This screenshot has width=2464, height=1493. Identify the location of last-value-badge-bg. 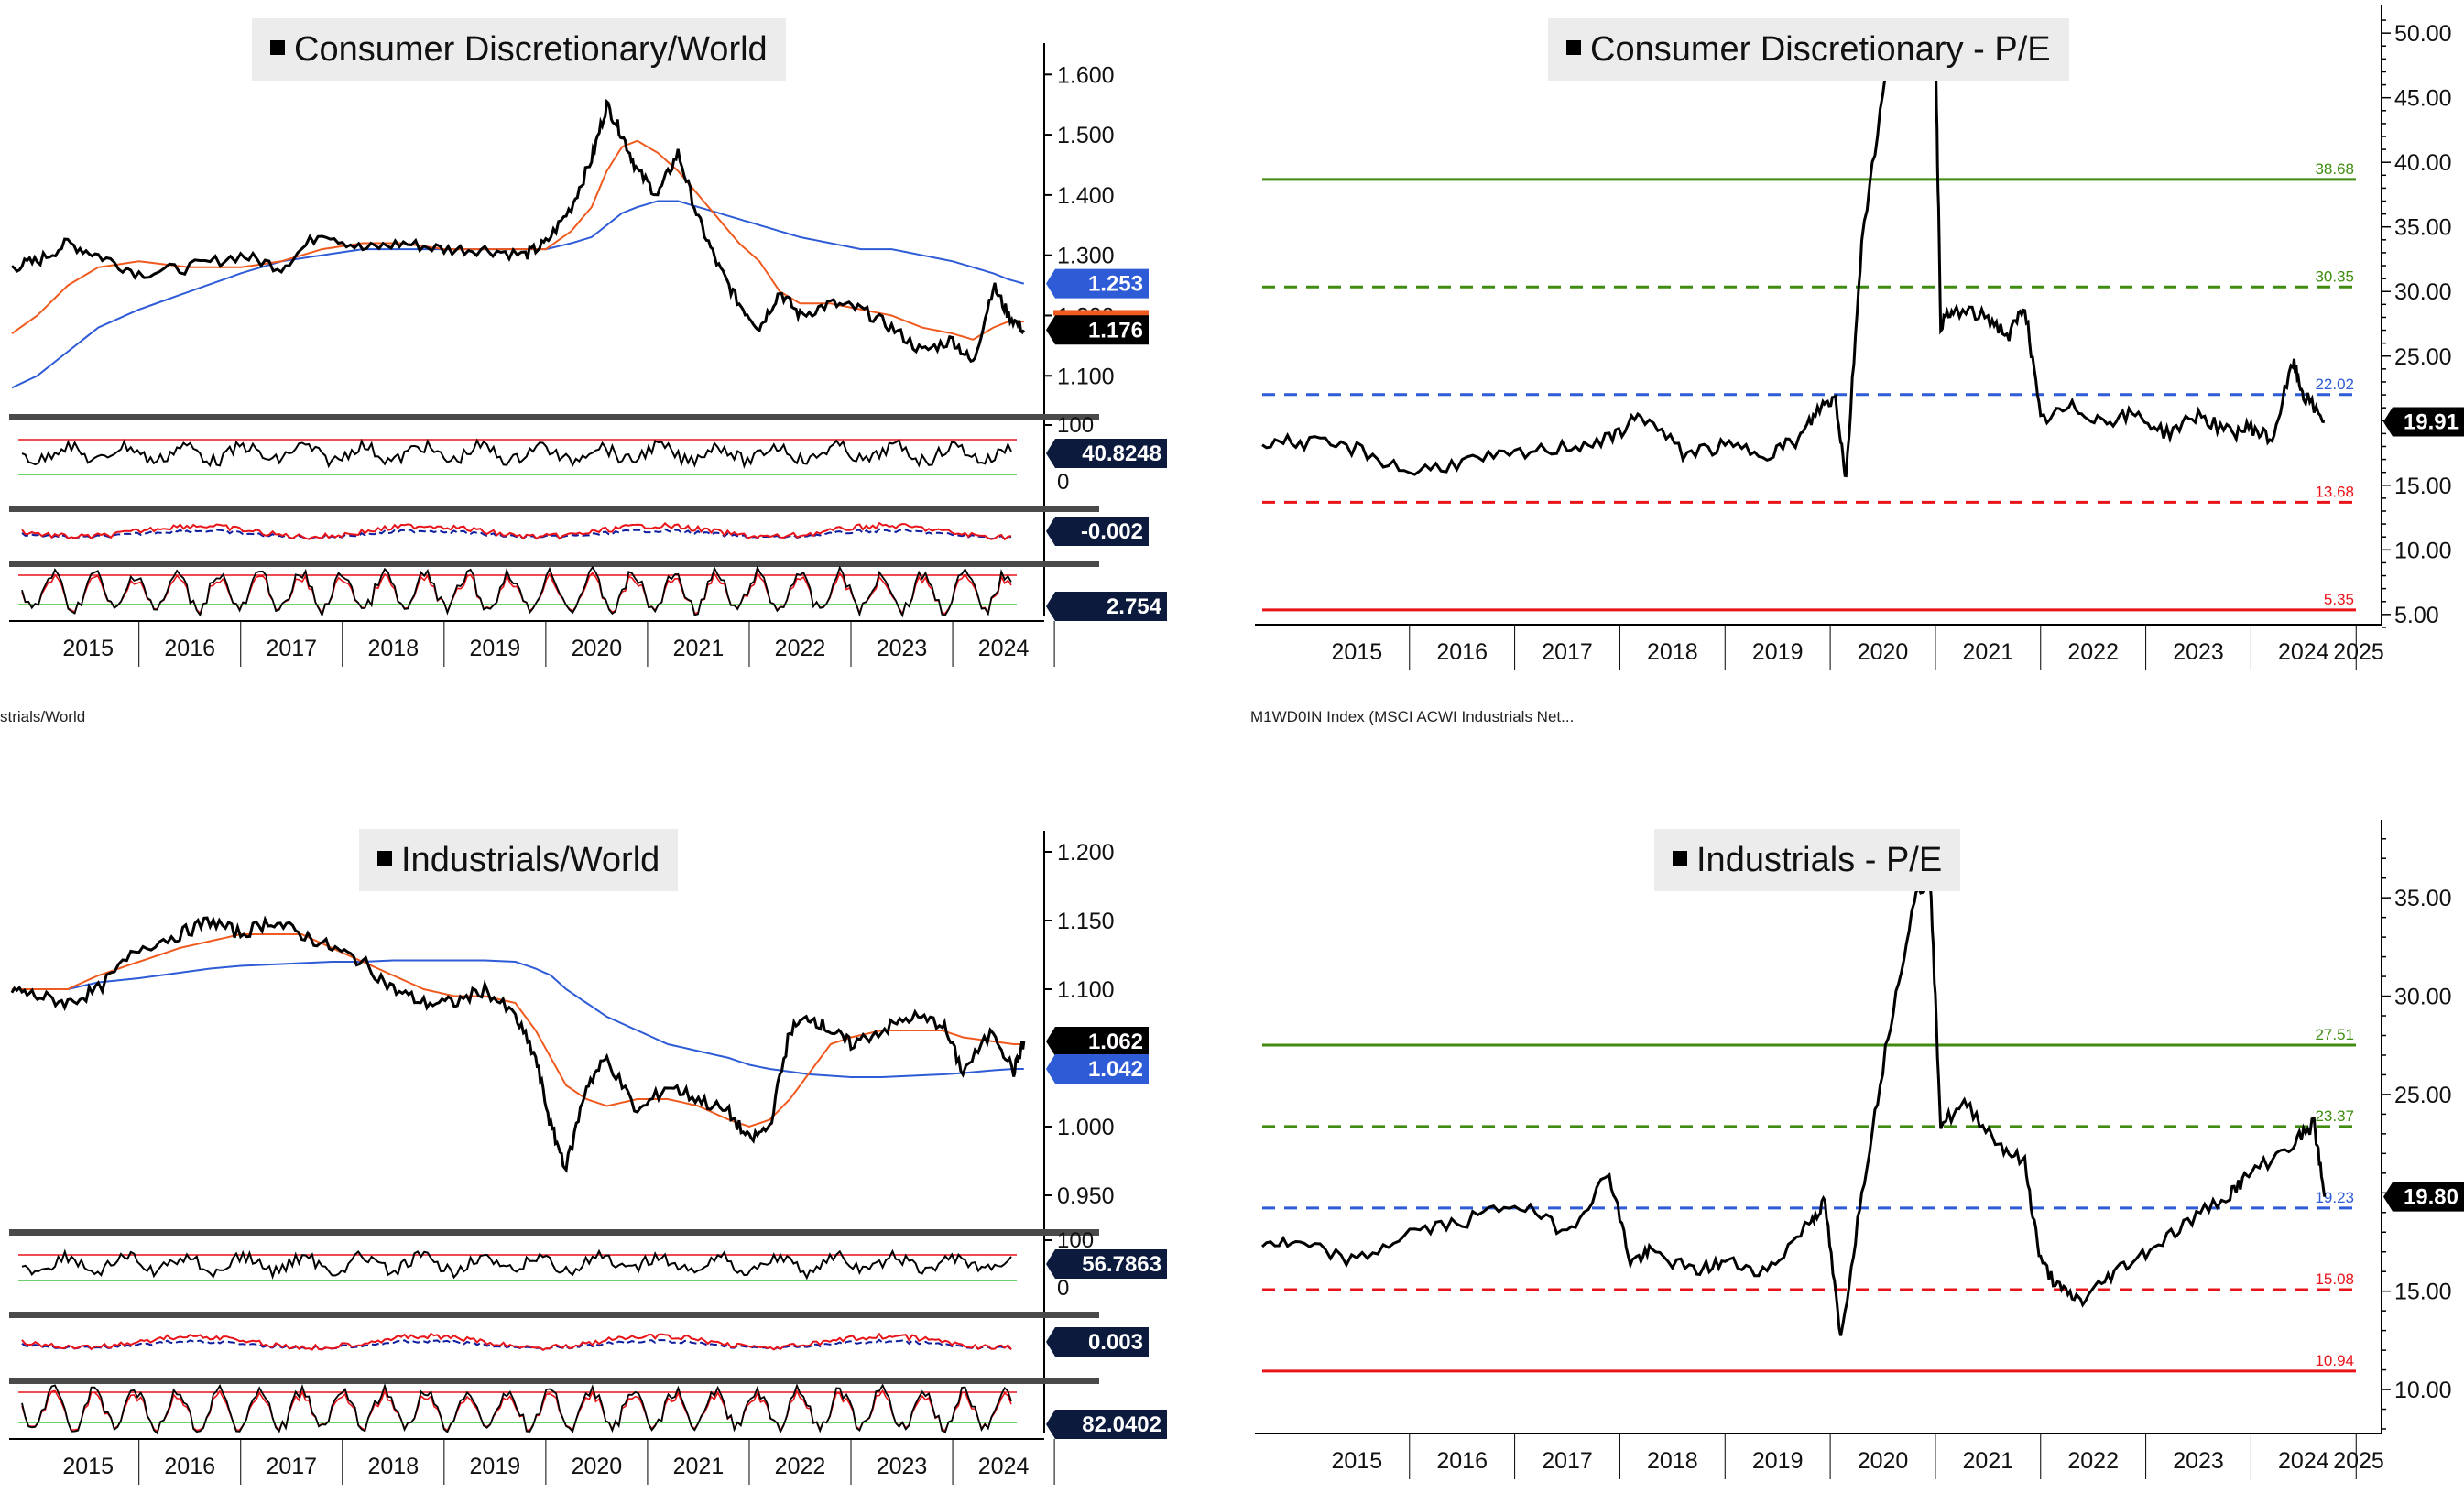
(2424, 422).